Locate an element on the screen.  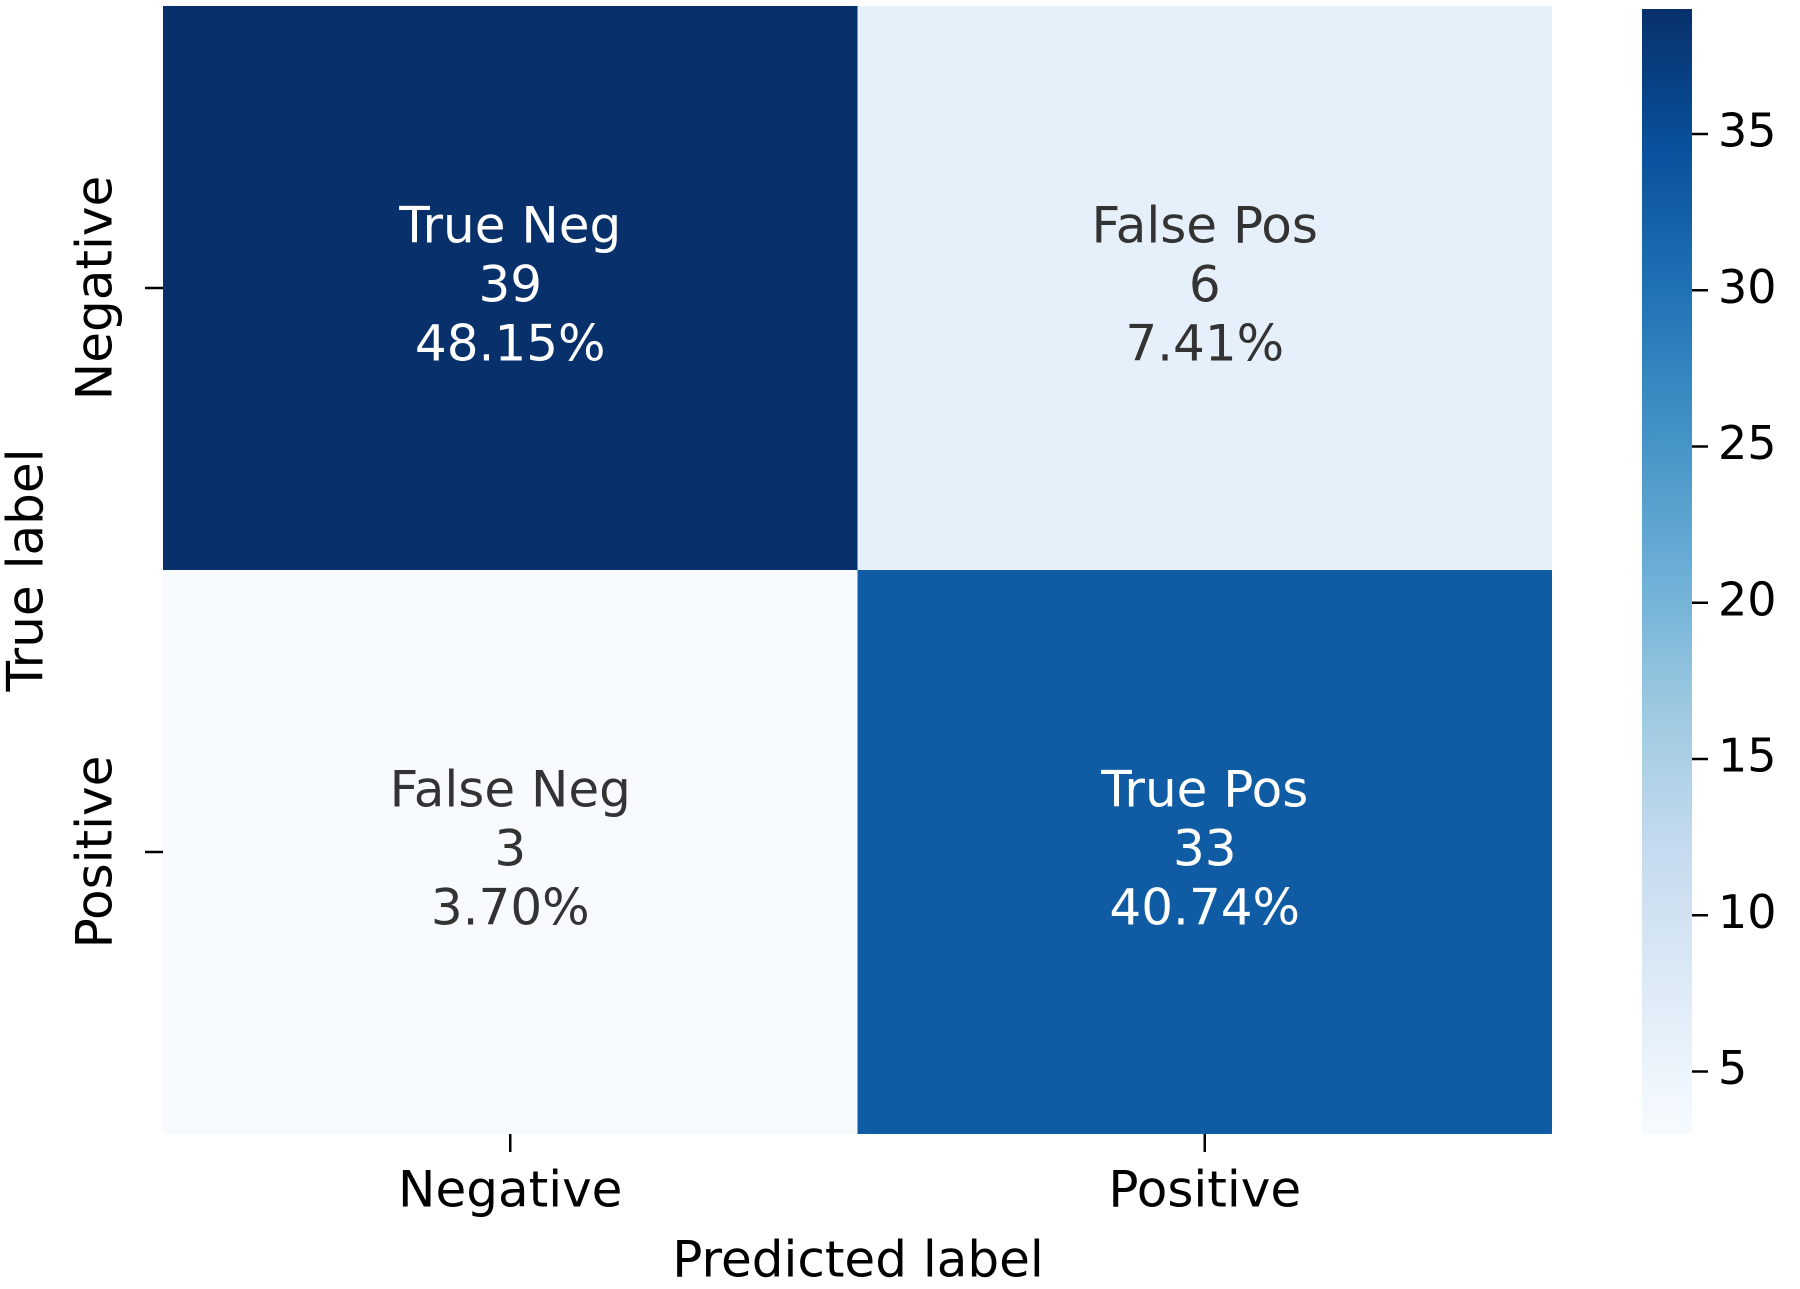
y-tick-label: Positive is located at coordinates (95, 852).